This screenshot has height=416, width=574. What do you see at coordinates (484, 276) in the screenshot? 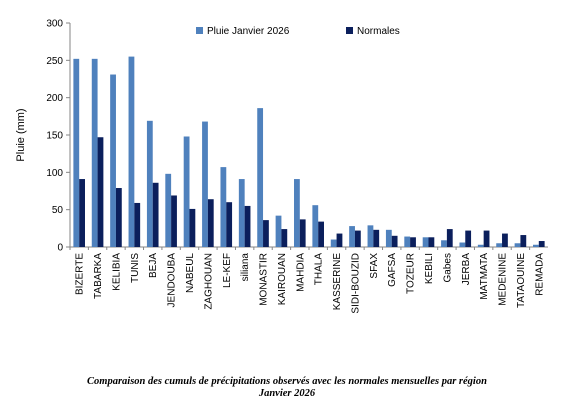
I see `x-tick-label: MATMATA` at bounding box center [484, 276].